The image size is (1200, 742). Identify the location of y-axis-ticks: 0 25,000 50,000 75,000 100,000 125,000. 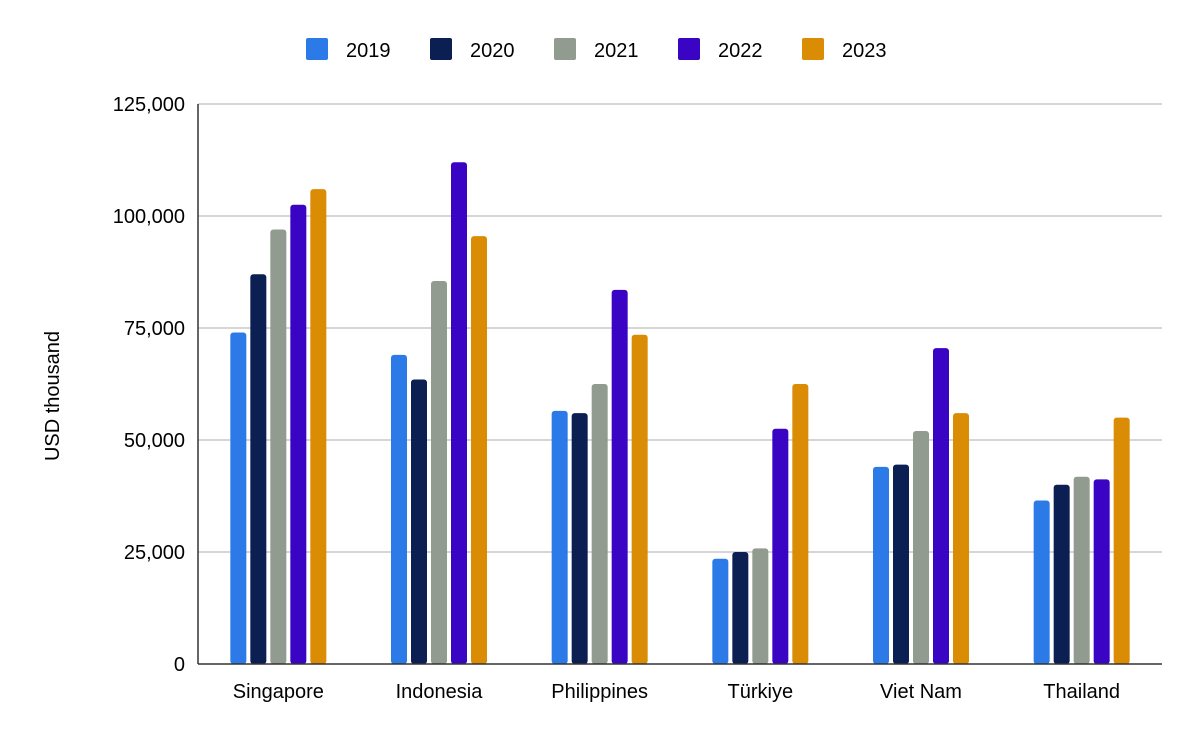
(149, 385).